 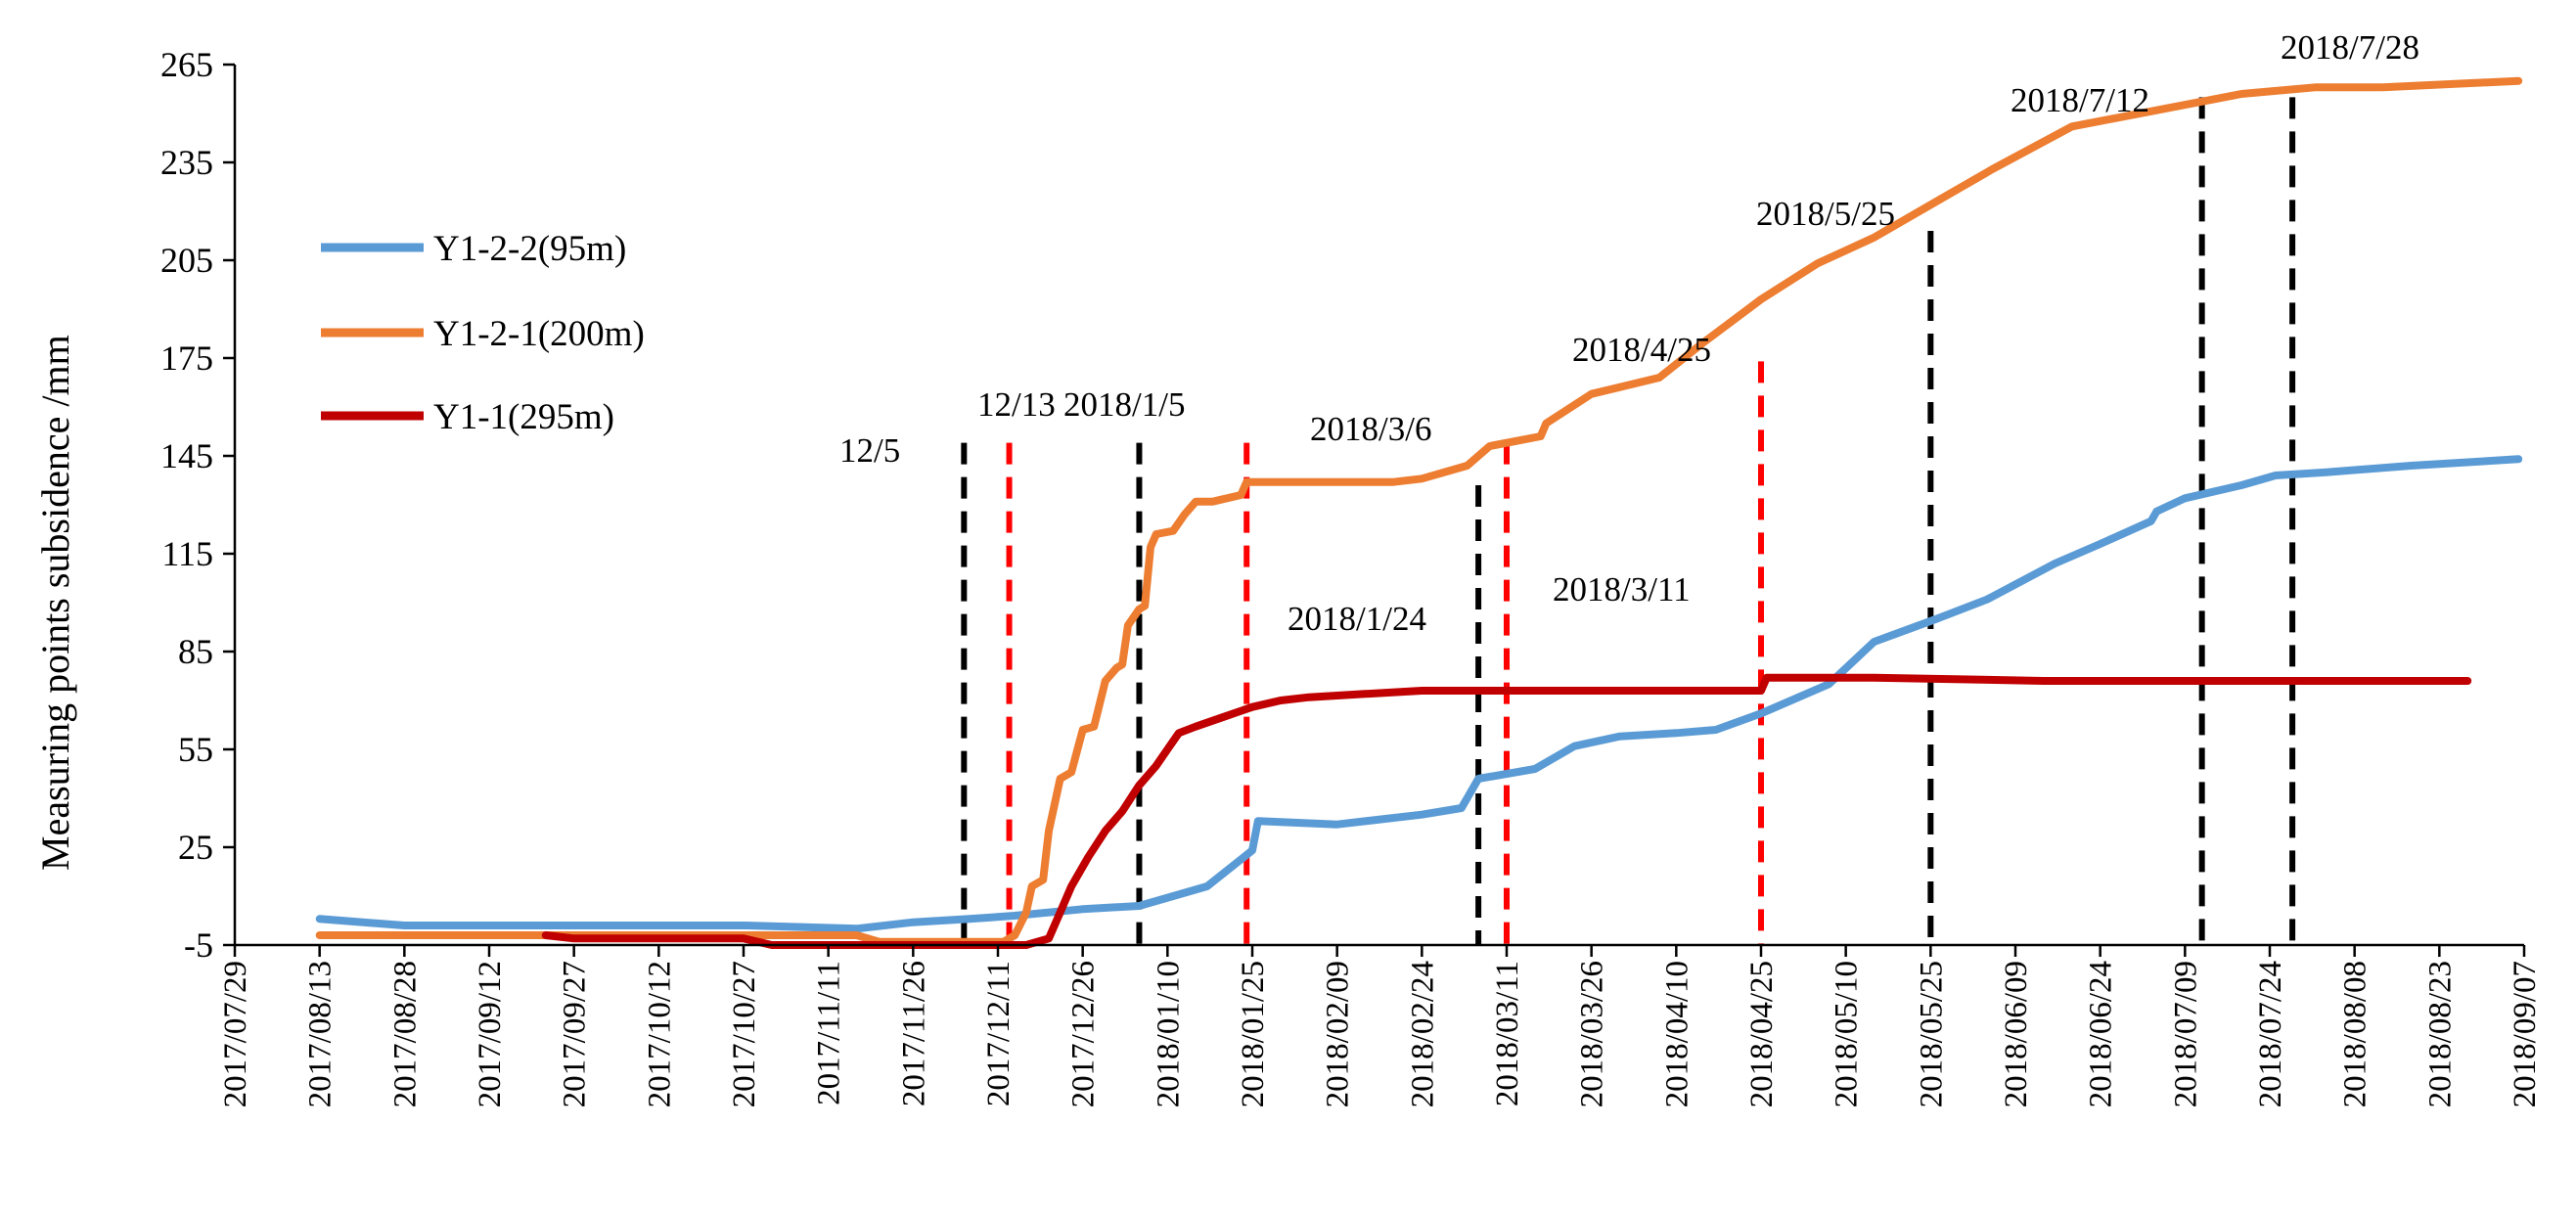 What do you see at coordinates (490, 1034) in the screenshot?
I see `x-tick-label: 2017/09/12` at bounding box center [490, 1034].